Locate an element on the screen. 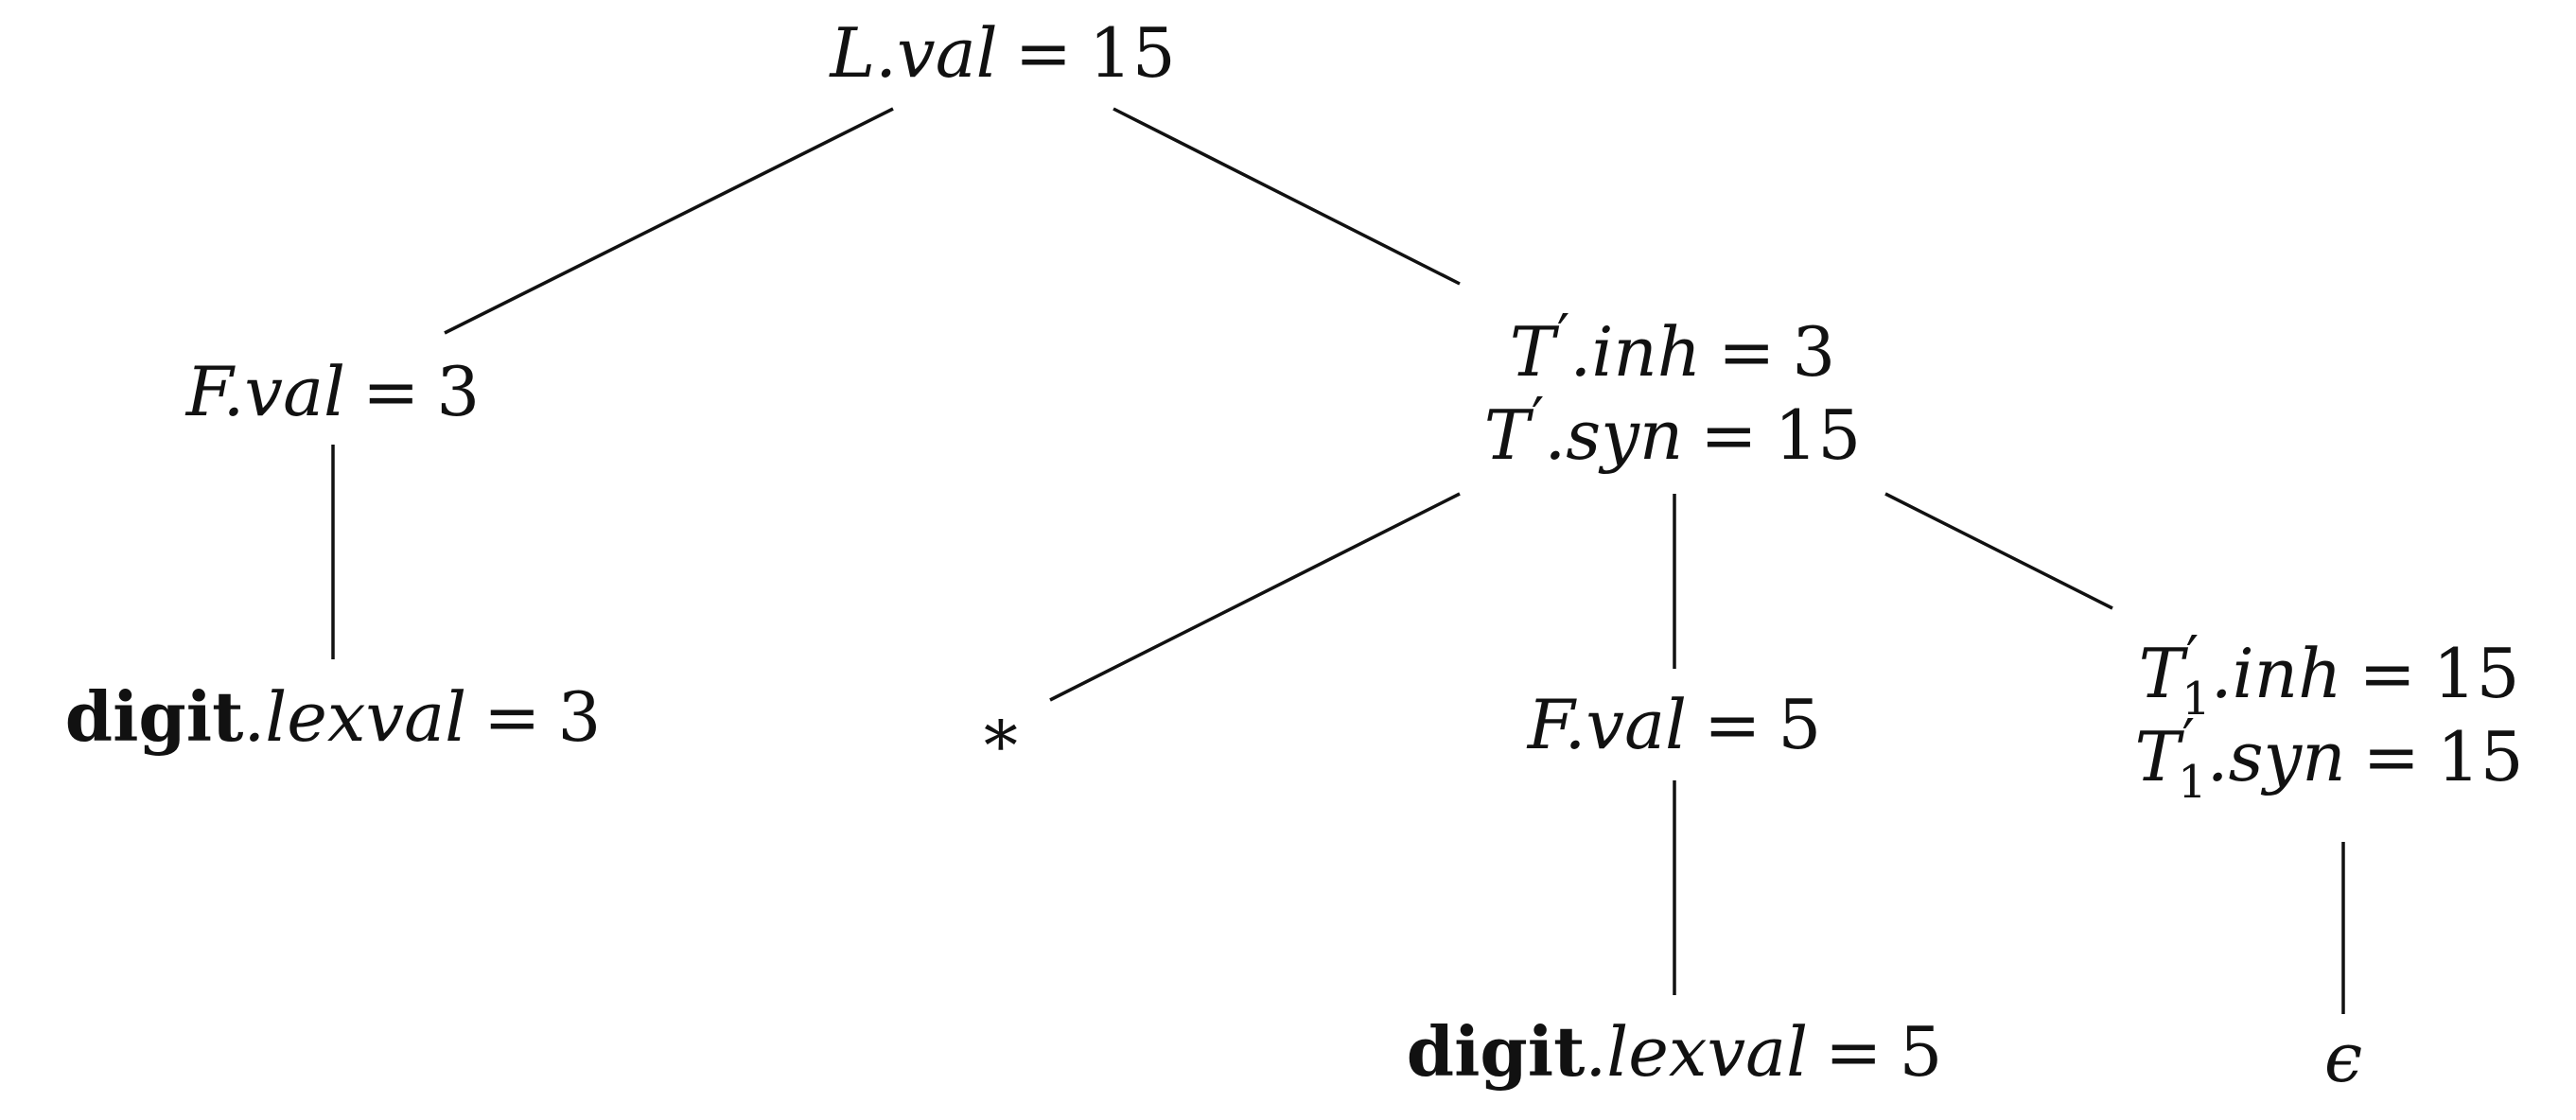 The height and width of the screenshot is (1120, 2576). root-attr: val is located at coordinates (948, 53).